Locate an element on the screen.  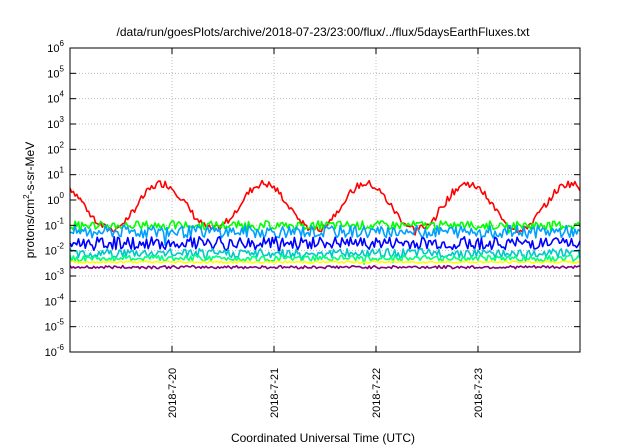
y-tick-label: 10⁻⁵ is located at coordinates (55, 326).